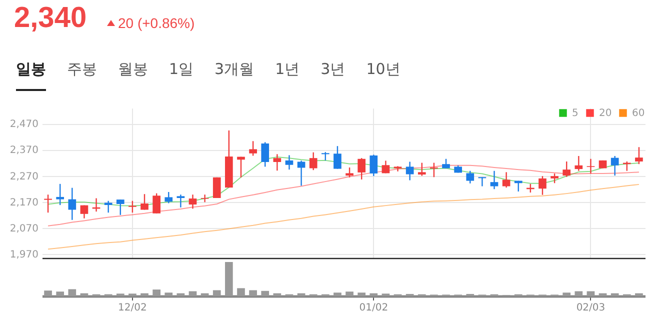 The height and width of the screenshot is (320, 658). Describe the element at coordinates (24, 176) in the screenshot. I see `y-tick-label: 2,270` at that location.